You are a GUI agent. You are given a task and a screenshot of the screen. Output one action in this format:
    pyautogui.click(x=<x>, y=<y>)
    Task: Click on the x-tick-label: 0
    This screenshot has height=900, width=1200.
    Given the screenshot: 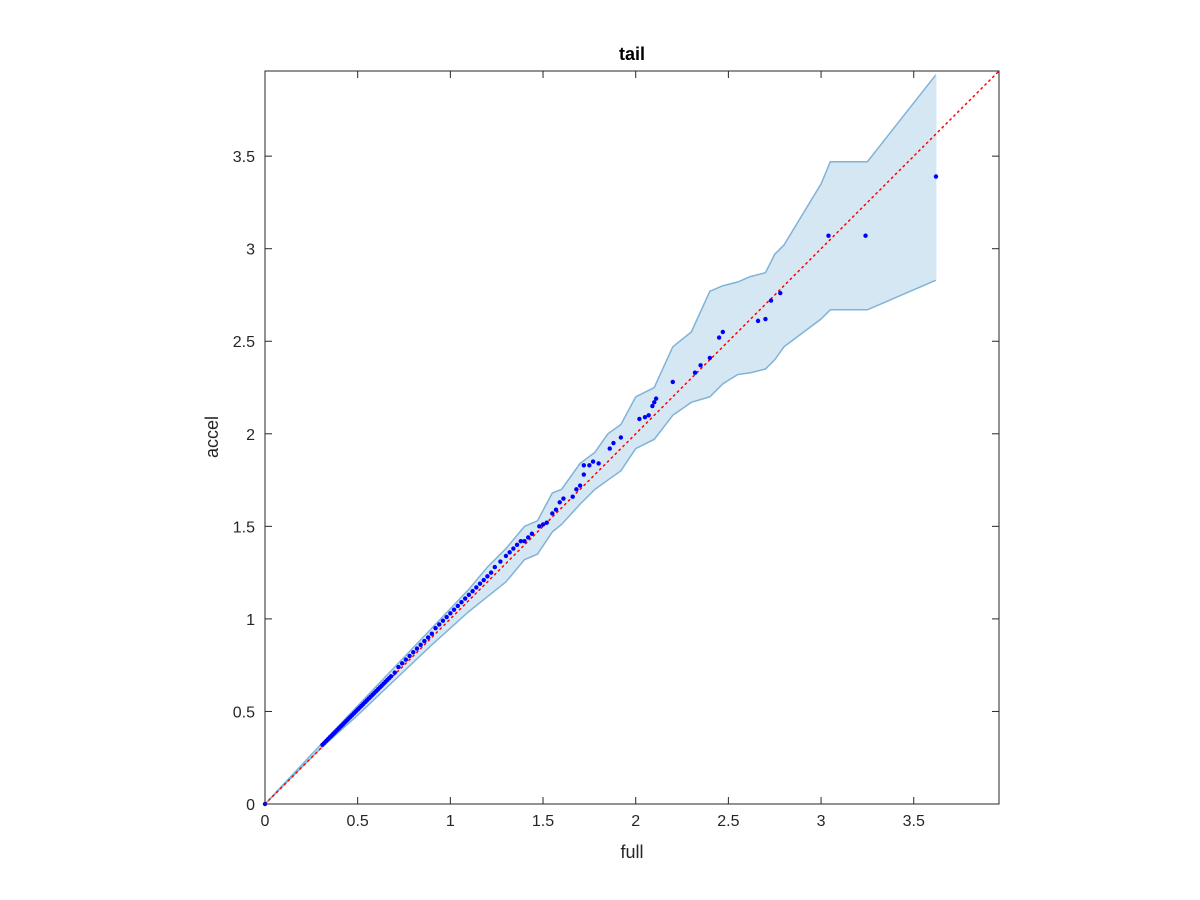 What is the action you would take?
    pyautogui.click(x=265, y=821)
    